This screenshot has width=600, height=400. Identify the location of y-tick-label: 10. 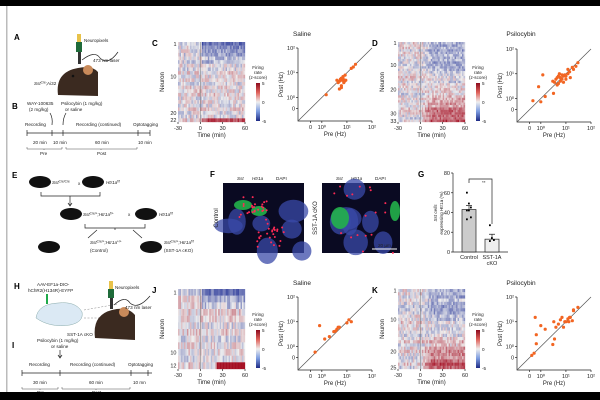
(393, 320).